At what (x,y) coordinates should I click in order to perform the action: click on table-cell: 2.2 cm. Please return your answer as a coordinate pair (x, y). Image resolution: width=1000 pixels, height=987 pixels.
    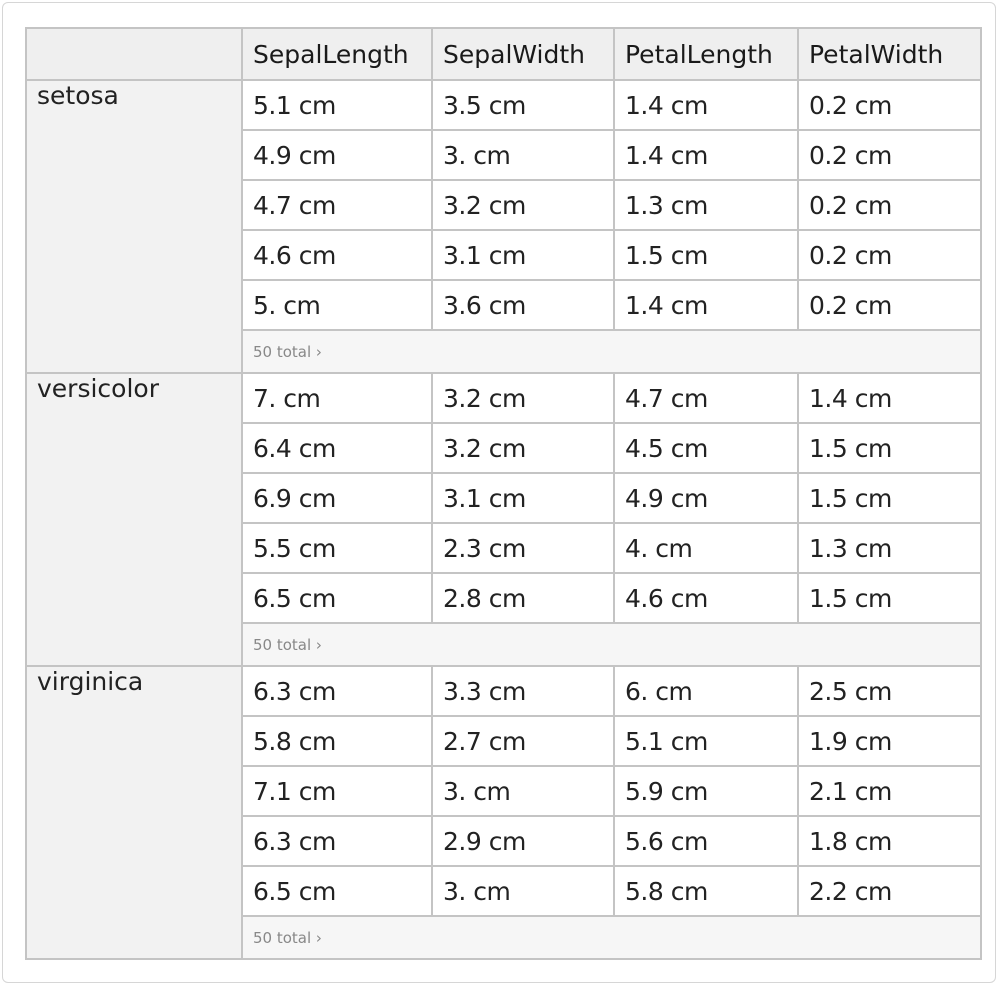
    Looking at the image, I should click on (889, 891).